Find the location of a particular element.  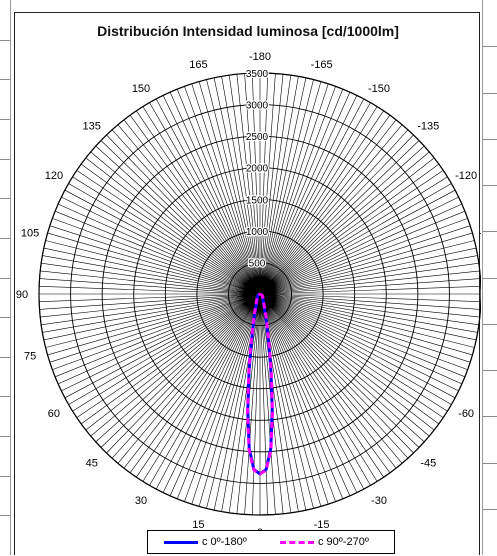

angle-label: -45 is located at coordinates (428, 463).